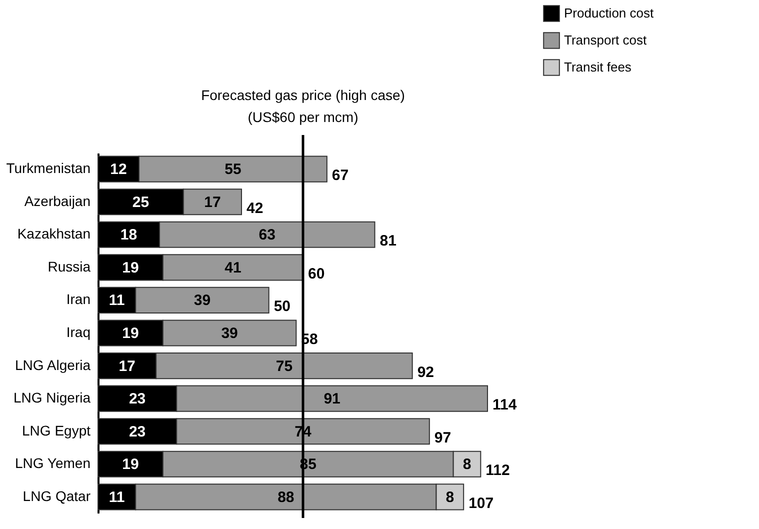 The width and height of the screenshot is (759, 529). I want to click on y-tick-label: Russia, so click(69, 266).